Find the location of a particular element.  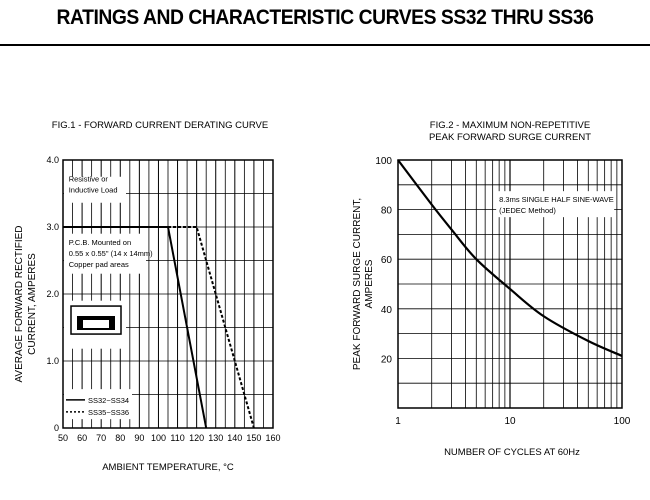

fig2-annotation-text: 8.3ms SINGLE HALF SINE-WAVE is located at coordinates (556, 199).